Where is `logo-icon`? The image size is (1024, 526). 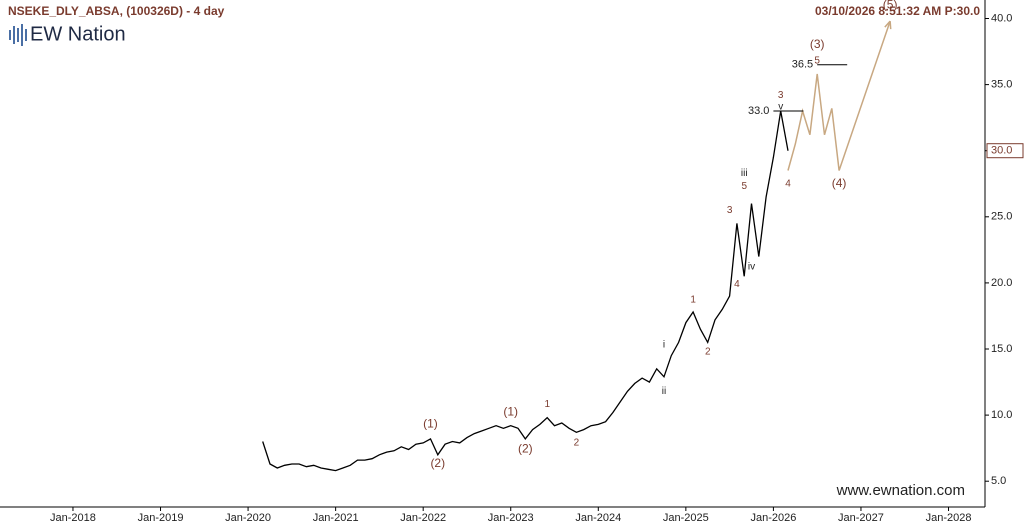 logo-icon is located at coordinates (18, 35).